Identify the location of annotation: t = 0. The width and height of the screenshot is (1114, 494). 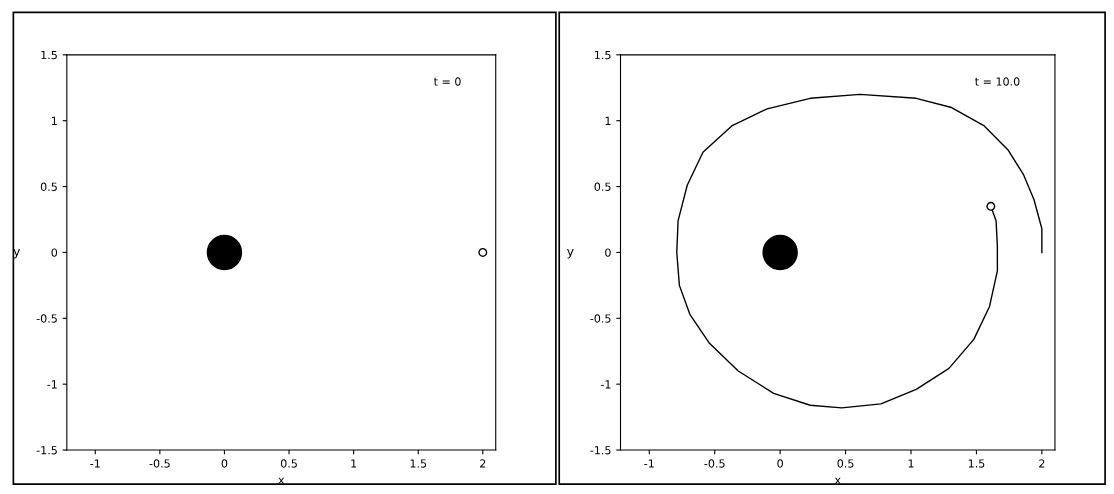
(447, 81).